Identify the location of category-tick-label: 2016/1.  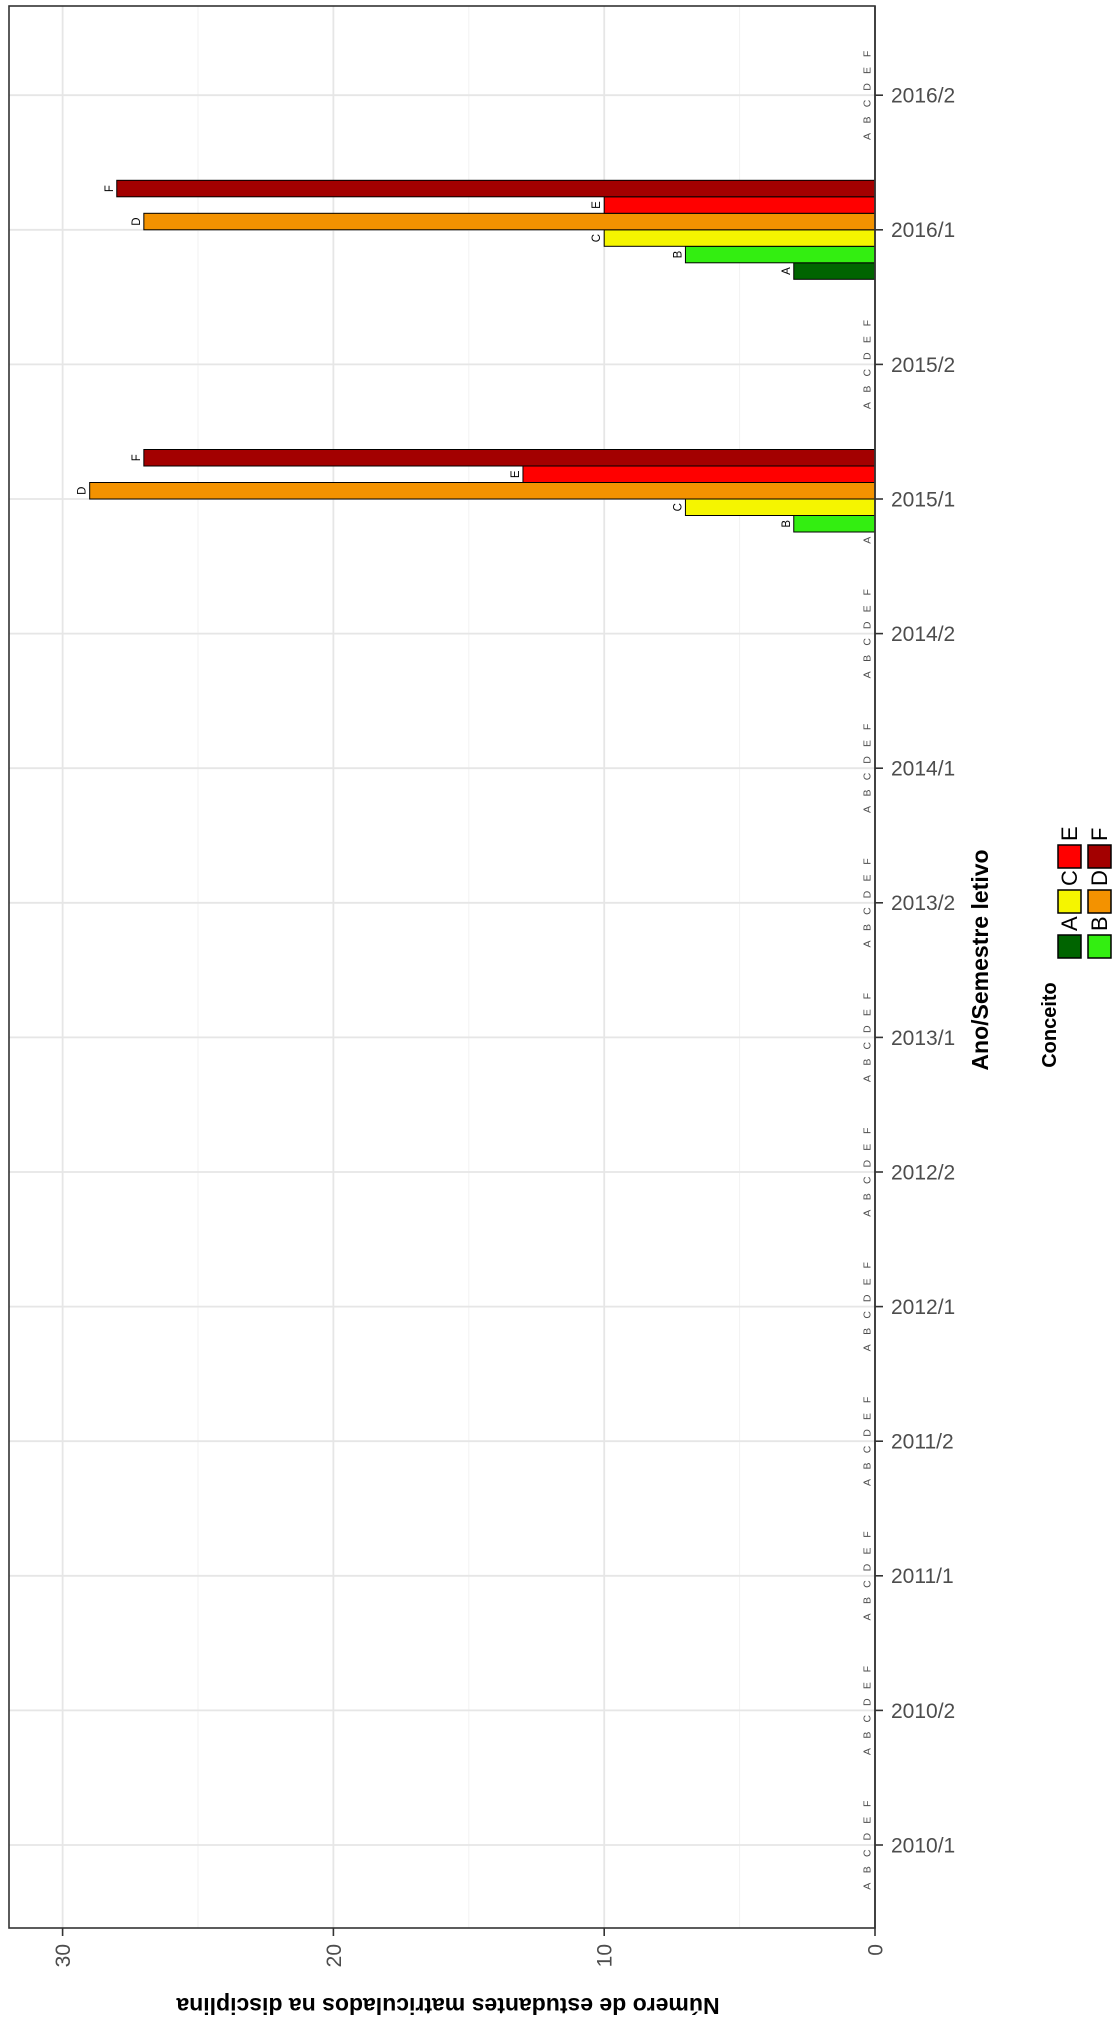
(923, 230).